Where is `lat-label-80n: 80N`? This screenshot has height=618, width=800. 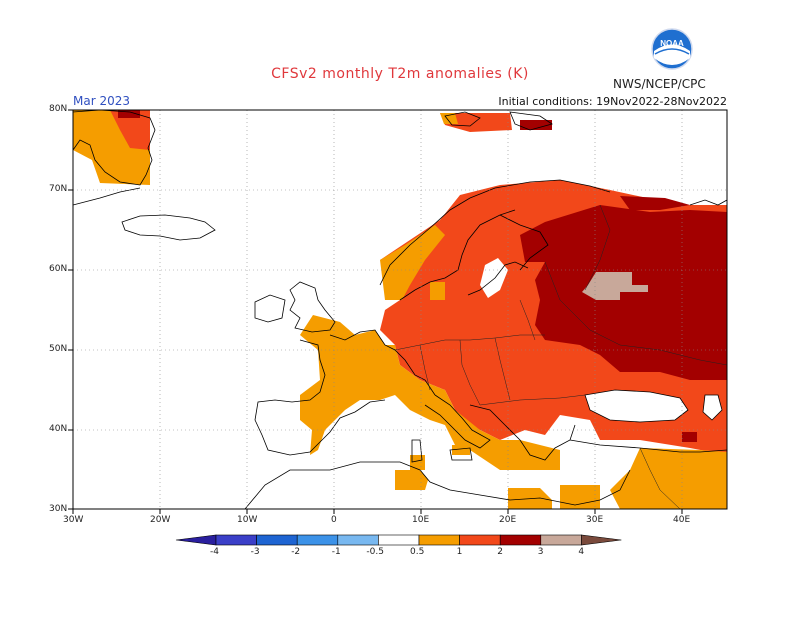
lat-label-80n: 80N is located at coordinates (58, 109).